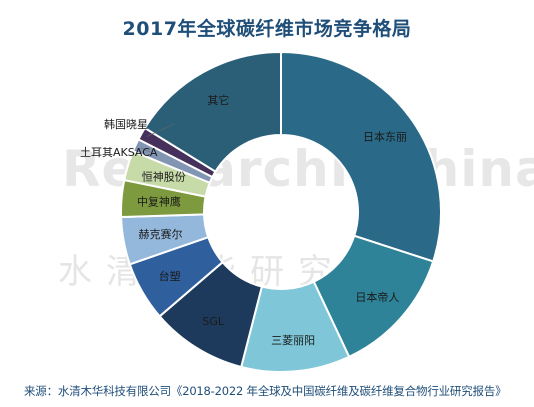  Describe the element at coordinates (293, 340) in the screenshot. I see `slice-label: 三菱丽阳` at that location.